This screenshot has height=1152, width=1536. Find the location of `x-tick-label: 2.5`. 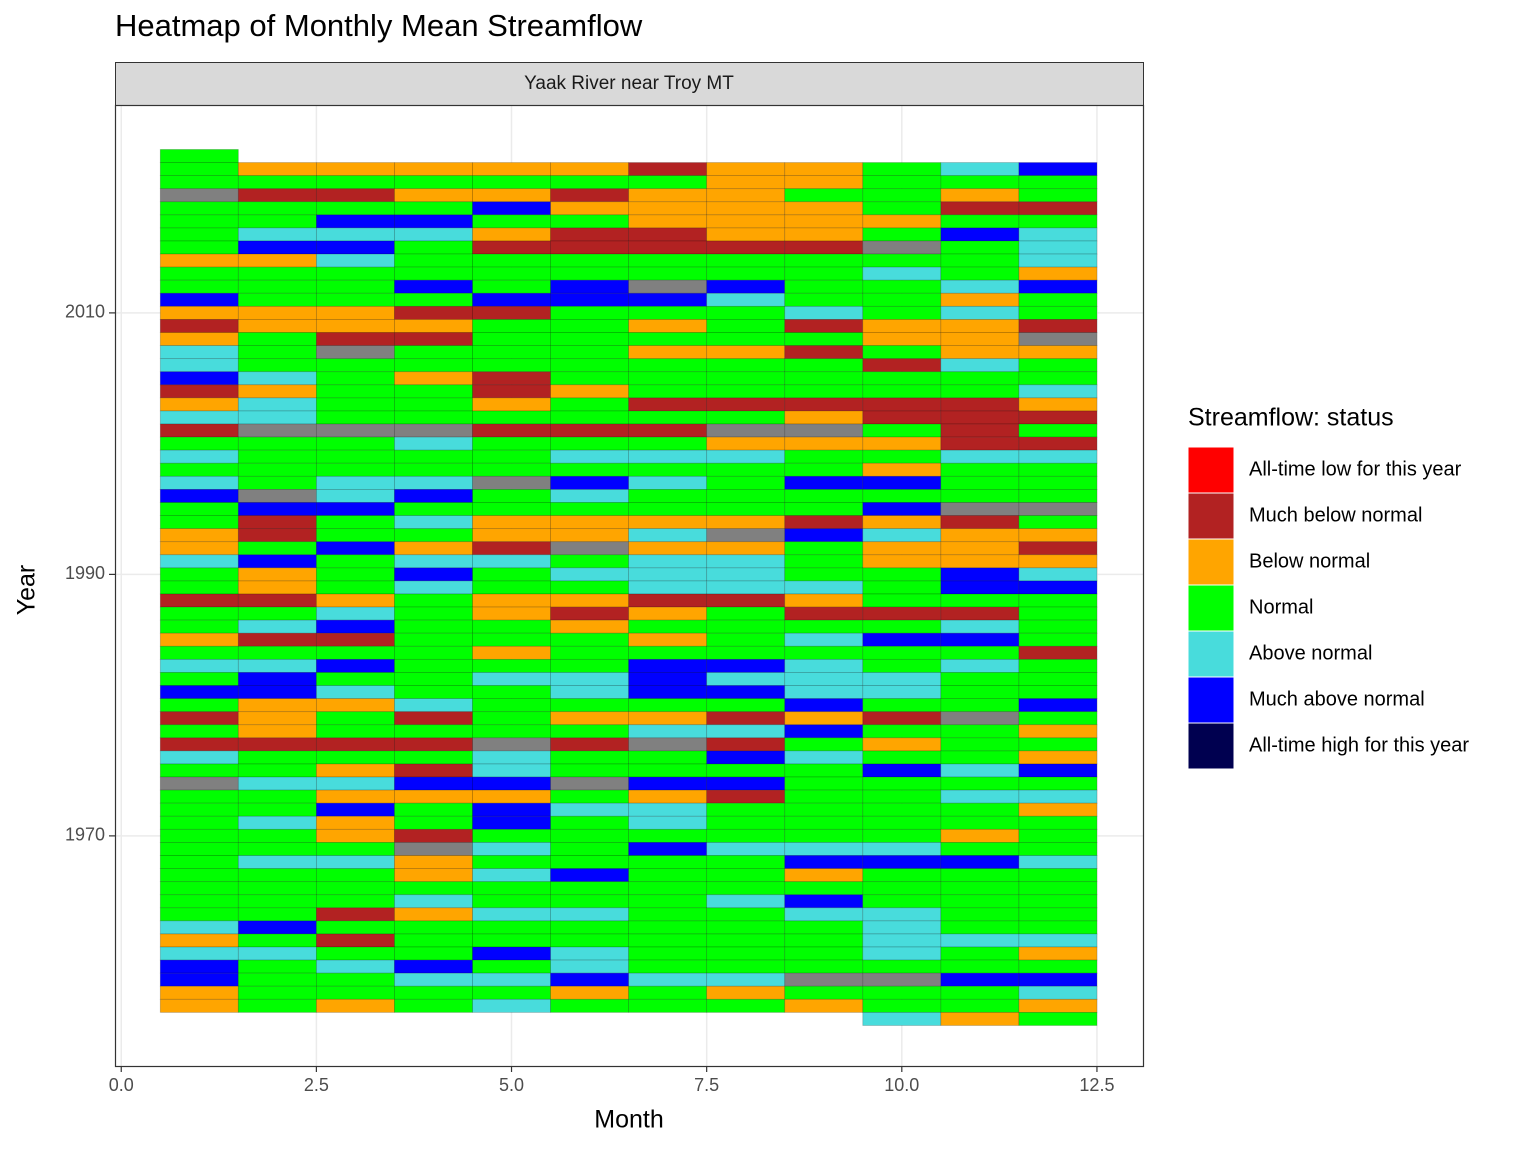

x-tick-label: 2.5 is located at coordinates (316, 1085).